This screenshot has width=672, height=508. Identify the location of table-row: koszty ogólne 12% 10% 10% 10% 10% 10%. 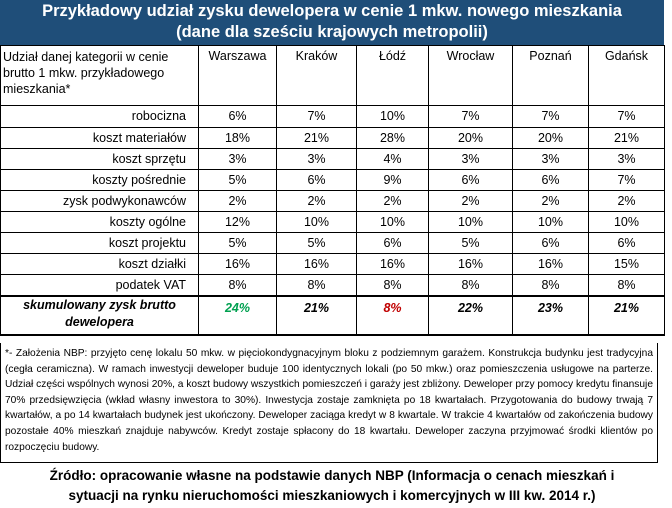
(332, 222).